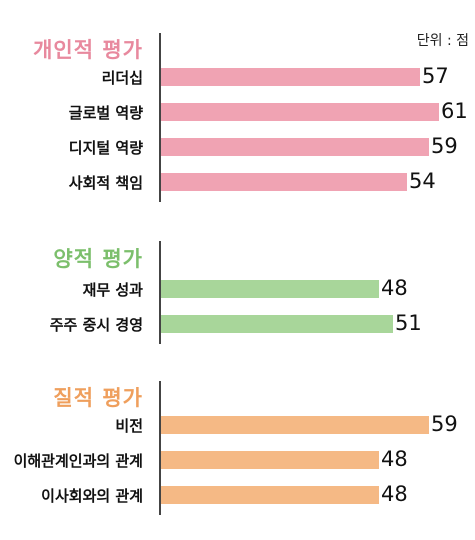  What do you see at coordinates (98, 398) in the screenshot?
I see `section-title: 질적 평가` at bounding box center [98, 398].